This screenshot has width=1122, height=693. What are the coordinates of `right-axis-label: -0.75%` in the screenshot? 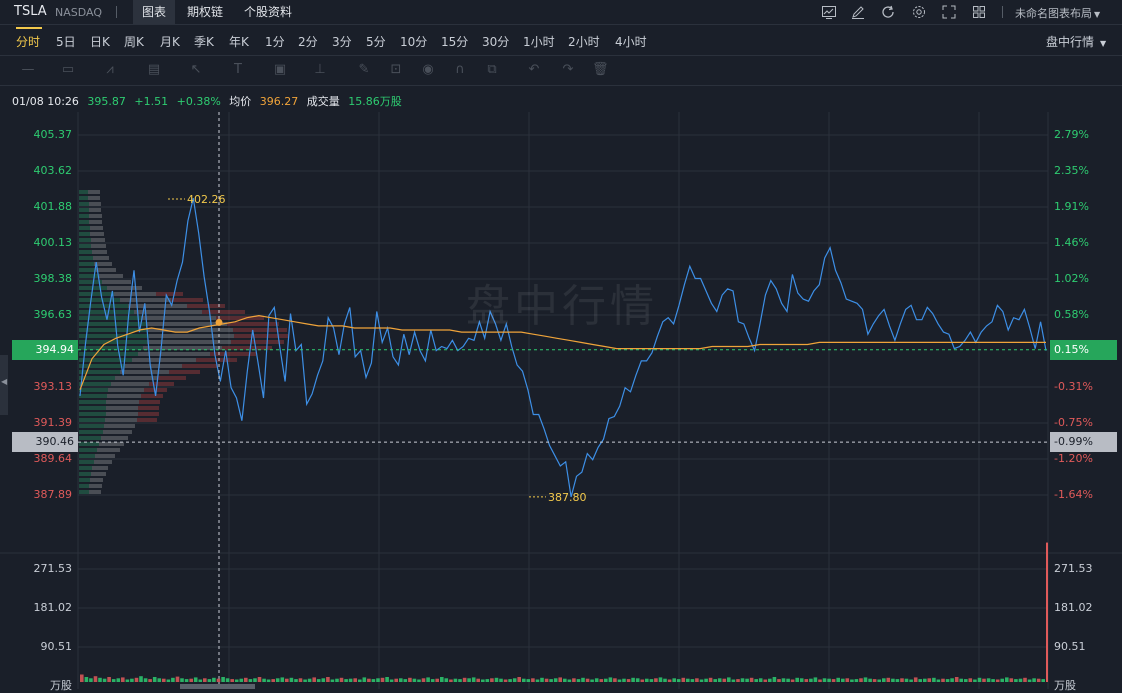 It's located at (1073, 422).